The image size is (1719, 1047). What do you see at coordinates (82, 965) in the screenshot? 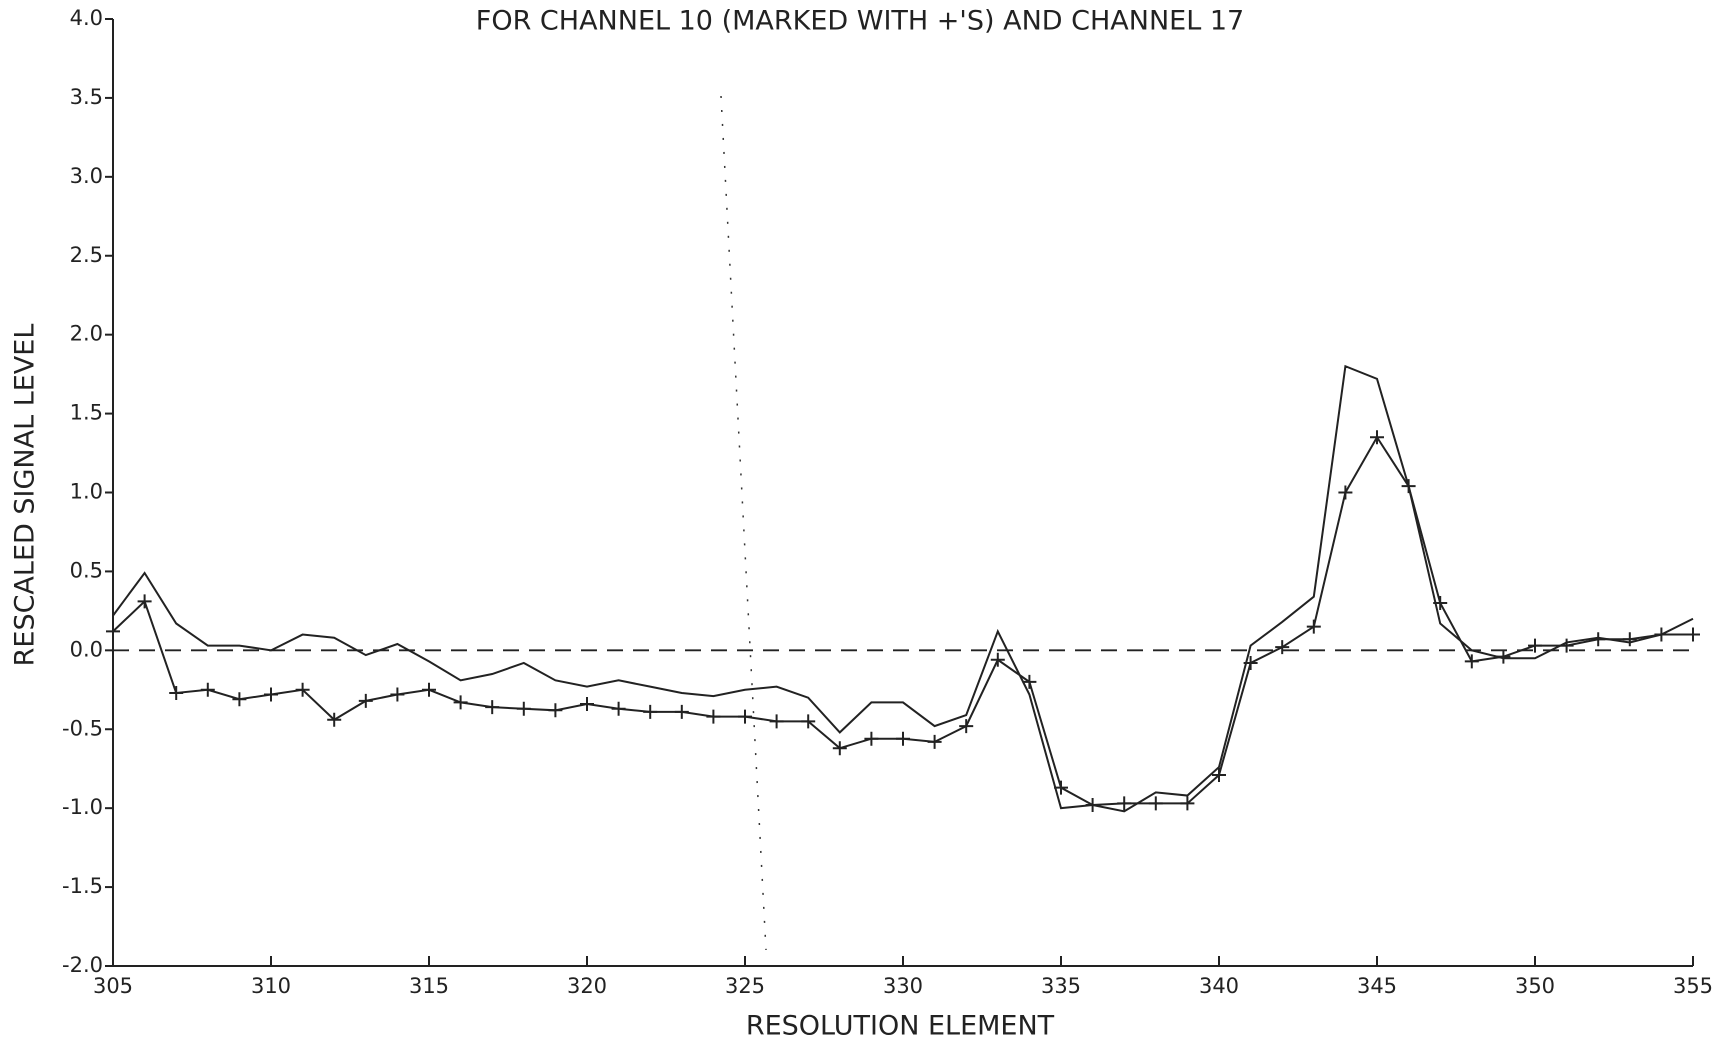
I see `y-tick-label: -2.0` at bounding box center [82, 965].